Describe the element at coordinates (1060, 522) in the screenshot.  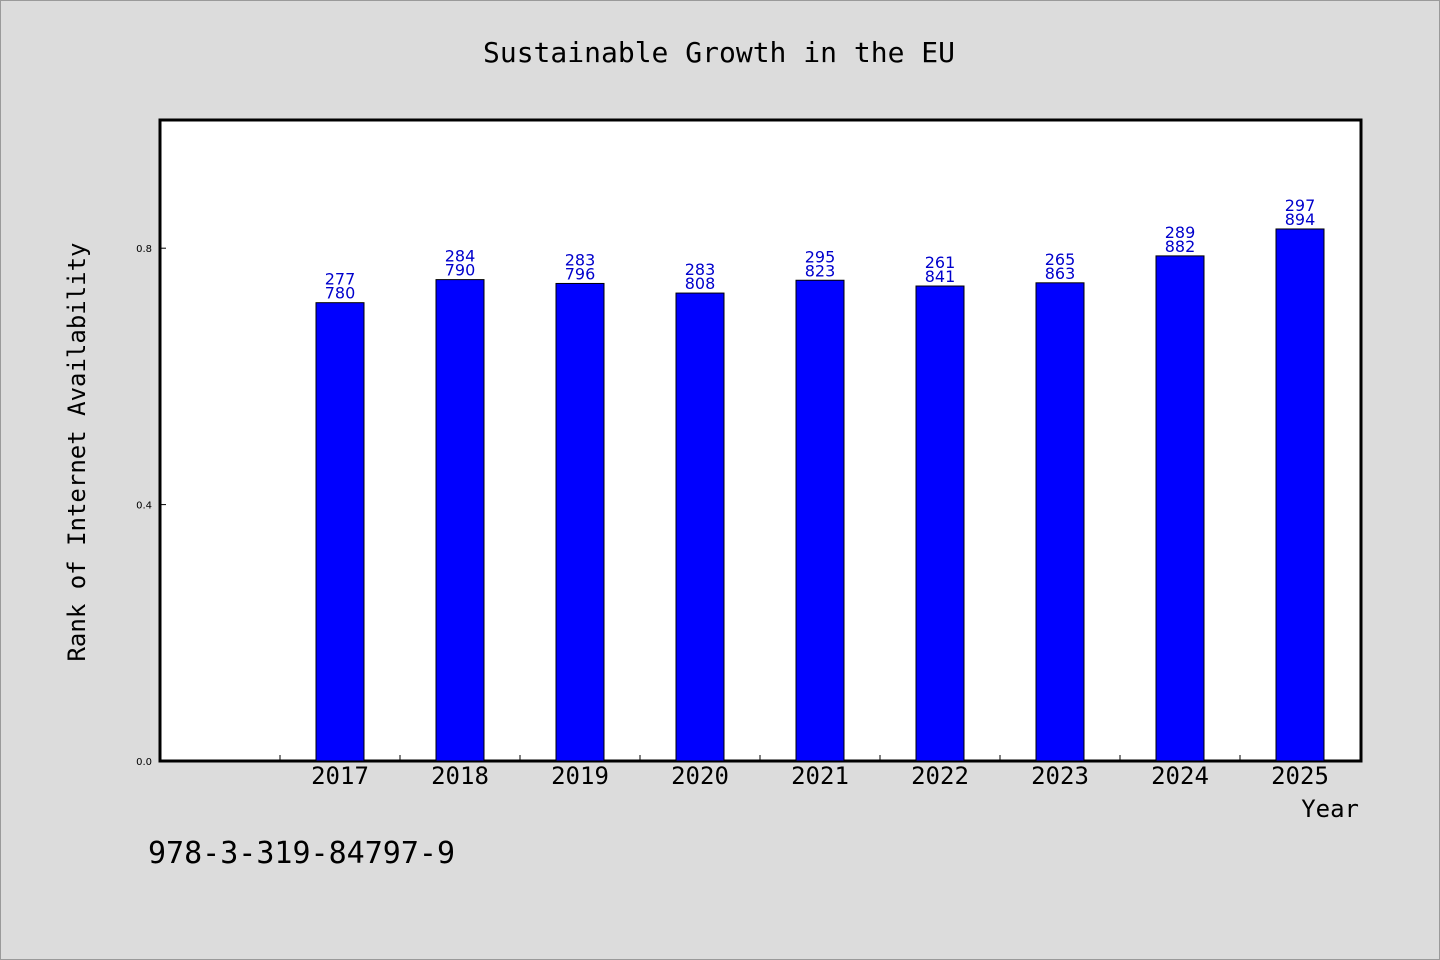
I see `bar-2023` at that location.